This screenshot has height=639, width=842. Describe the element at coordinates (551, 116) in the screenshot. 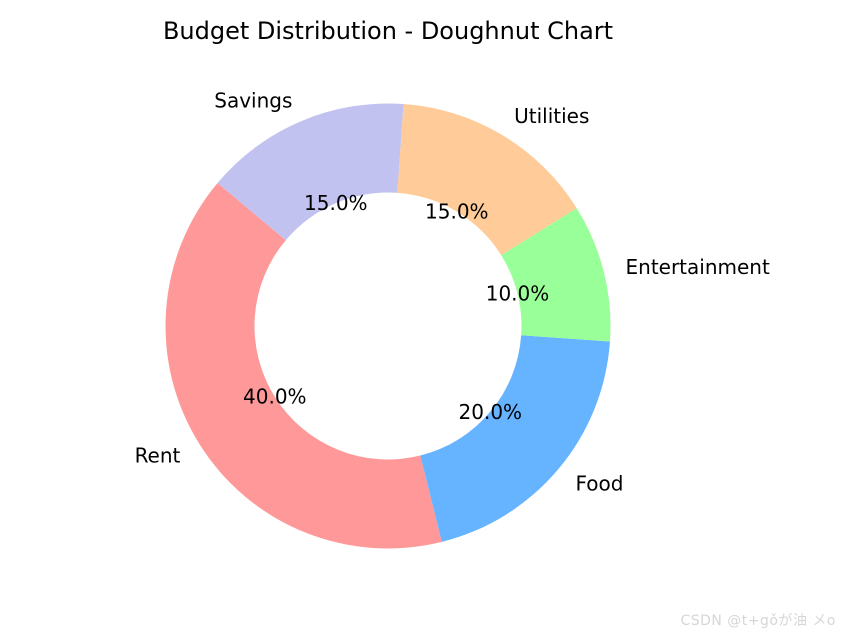

I see `category-label-utilities: Utilities` at that location.